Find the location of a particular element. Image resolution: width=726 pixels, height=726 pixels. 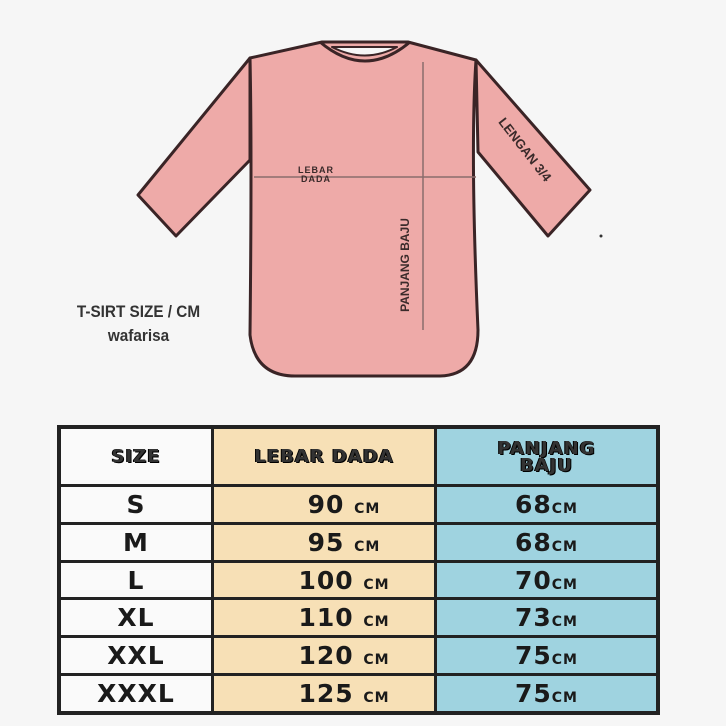

chest-cell: 90 CM is located at coordinates (324, 504).